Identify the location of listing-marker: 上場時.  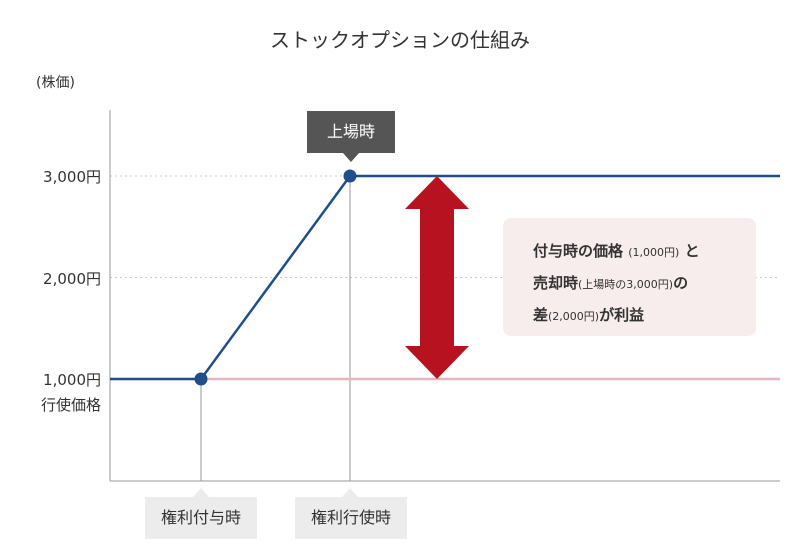
(351, 132).